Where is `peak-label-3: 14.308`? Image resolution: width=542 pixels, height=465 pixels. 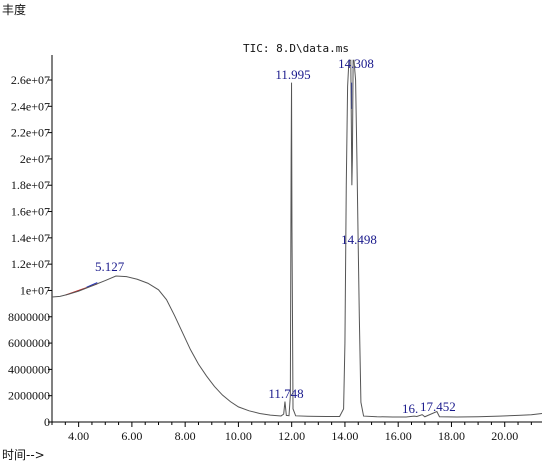 peak-label-3: 14.308 is located at coordinates (356, 63).